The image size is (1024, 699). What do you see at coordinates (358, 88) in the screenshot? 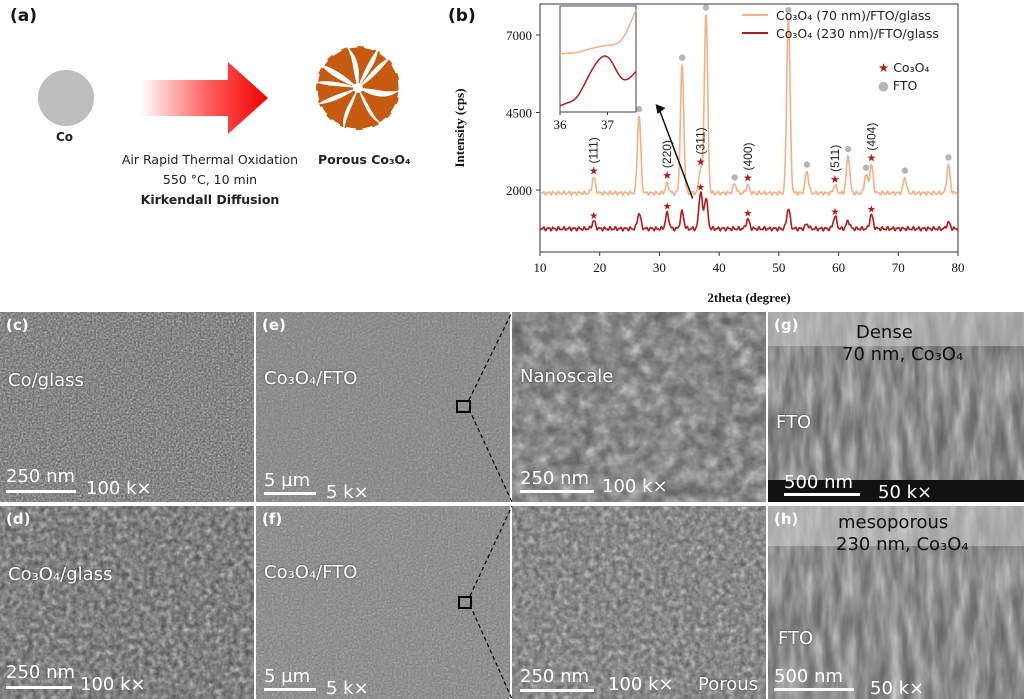
I see `porous-co3o4-particle` at bounding box center [358, 88].